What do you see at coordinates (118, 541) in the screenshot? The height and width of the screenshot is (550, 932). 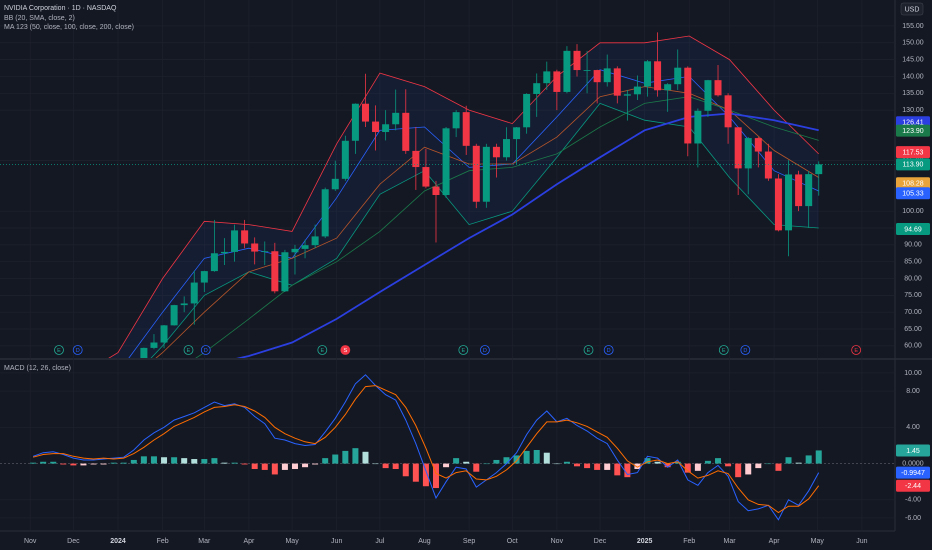 I see `x-tick-label: 2024` at bounding box center [118, 541].